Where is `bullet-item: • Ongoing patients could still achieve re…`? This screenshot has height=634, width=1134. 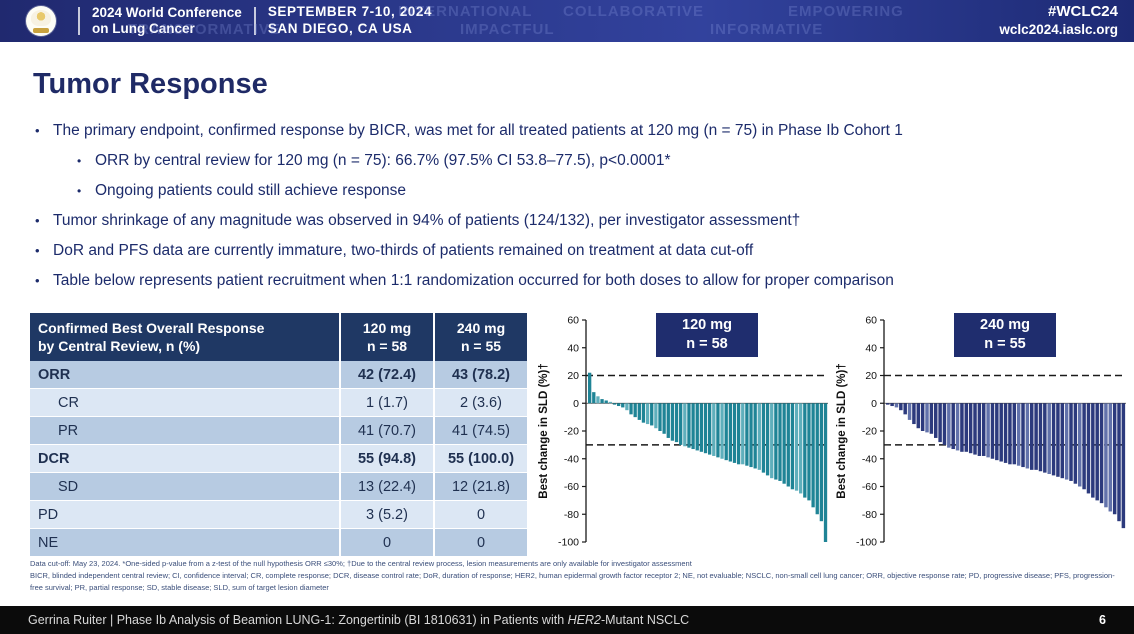 bullet-item: • Ongoing patients could still achieve re… is located at coordinates (468, 191).